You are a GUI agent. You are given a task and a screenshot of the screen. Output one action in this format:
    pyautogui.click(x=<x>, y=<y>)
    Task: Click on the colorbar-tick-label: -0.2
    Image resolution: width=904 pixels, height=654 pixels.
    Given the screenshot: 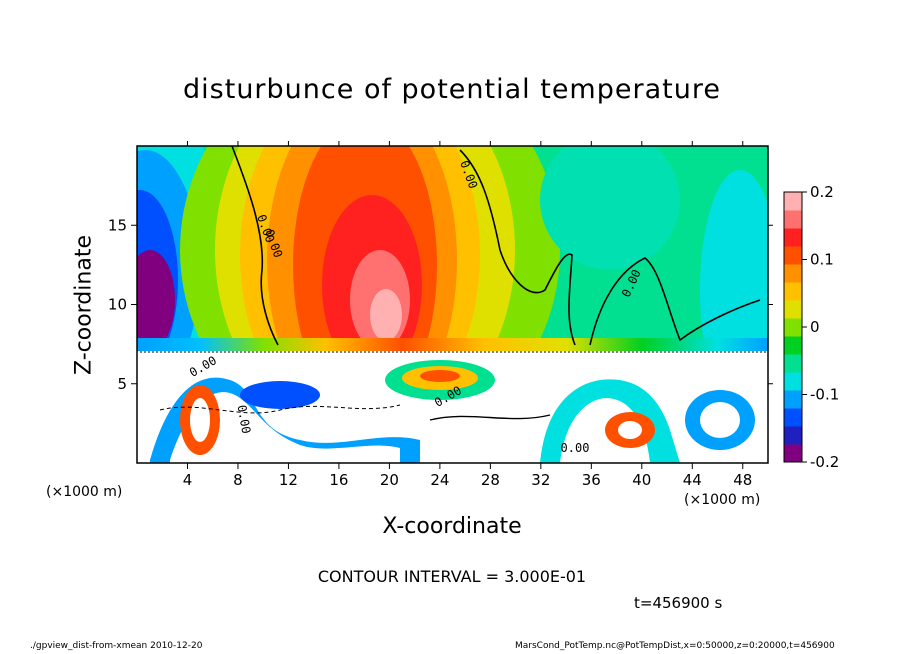 What is the action you would take?
    pyautogui.click(x=824, y=462)
    